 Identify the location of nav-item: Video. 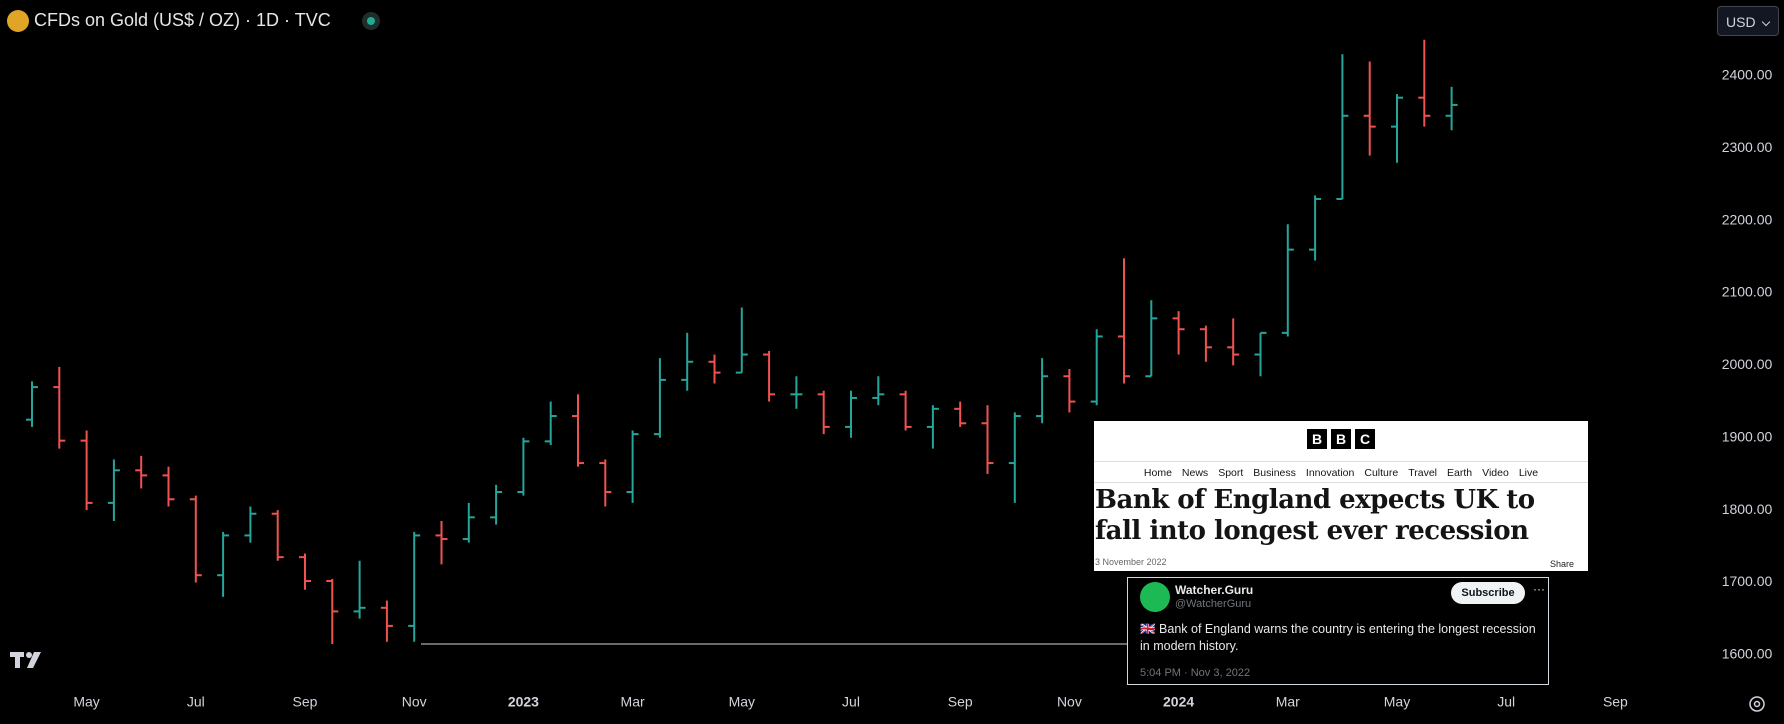
(1495, 473).